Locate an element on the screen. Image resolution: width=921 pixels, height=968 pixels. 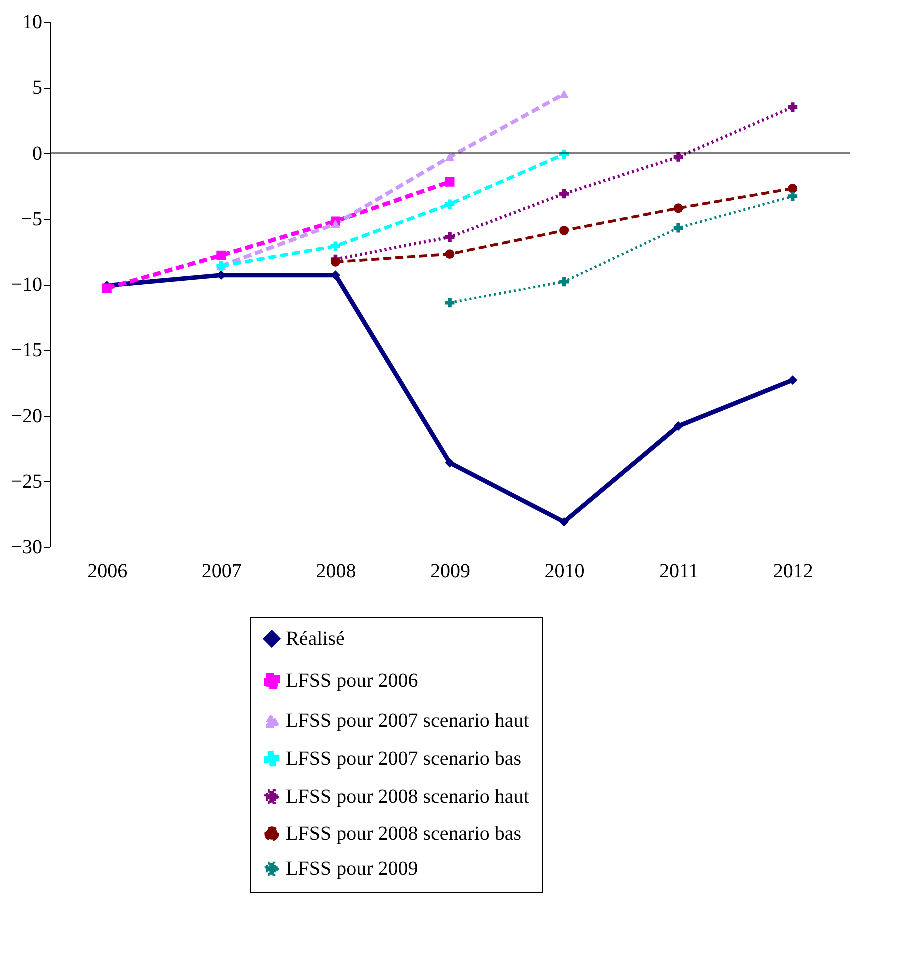
y-tick-label: −25 is located at coordinates (26, 481).